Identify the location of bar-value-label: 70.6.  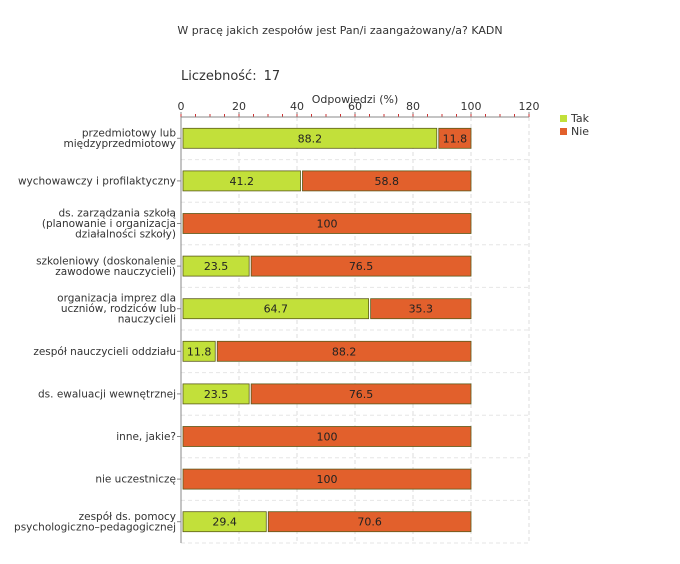
(369, 522).